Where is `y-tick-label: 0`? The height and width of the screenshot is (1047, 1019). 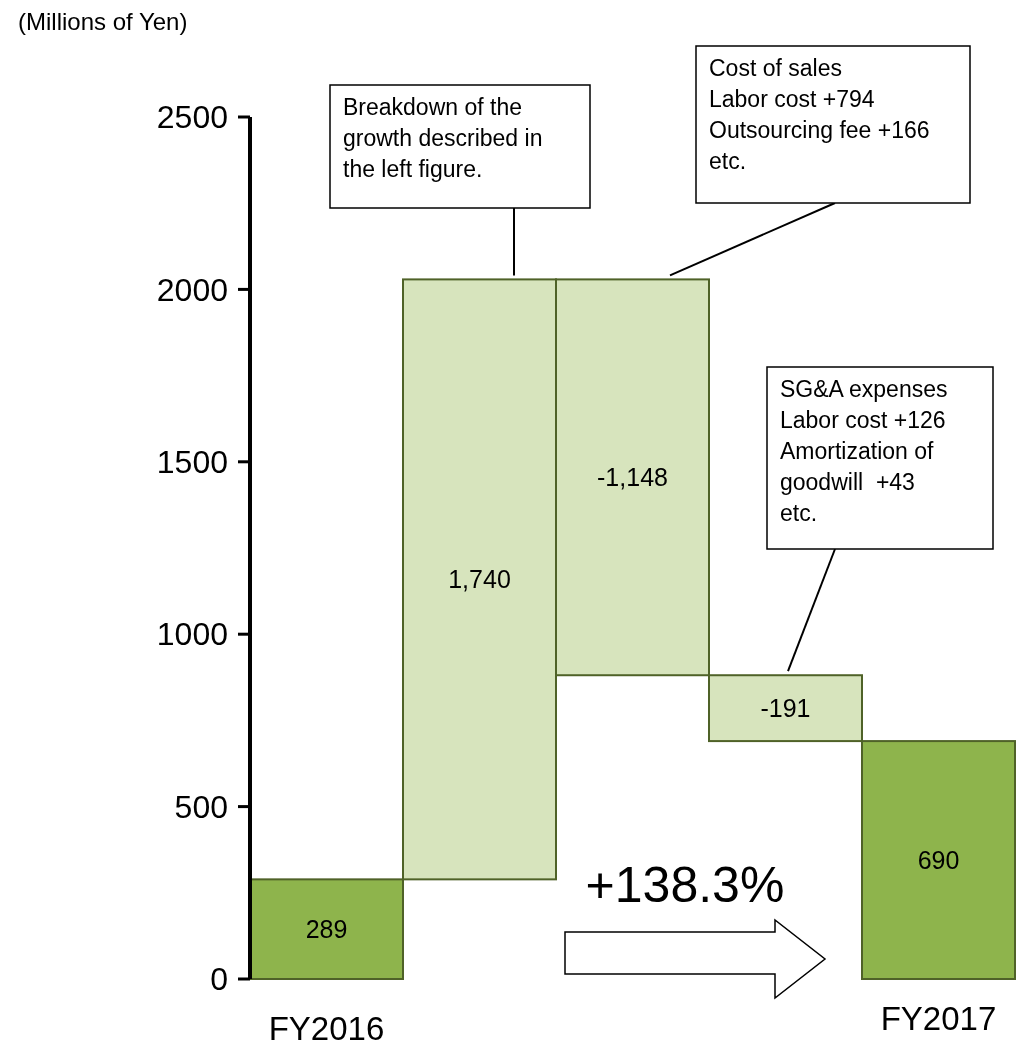 y-tick-label: 0 is located at coordinates (219, 979).